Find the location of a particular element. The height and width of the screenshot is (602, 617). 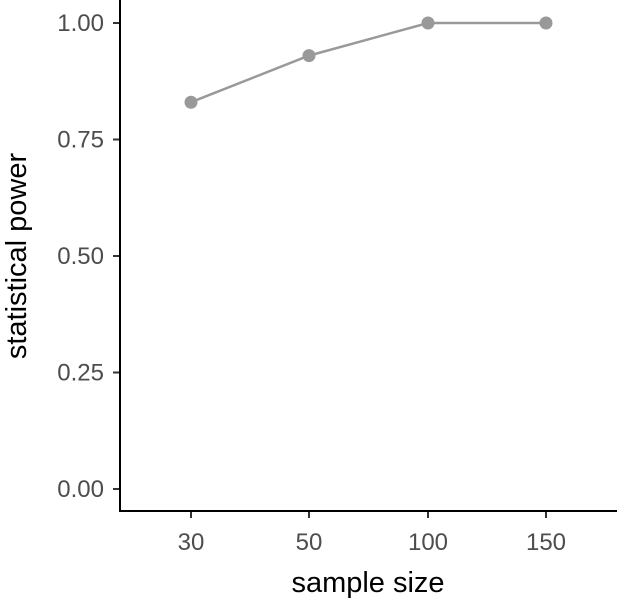

x-tick-label: 100 is located at coordinates (428, 542).